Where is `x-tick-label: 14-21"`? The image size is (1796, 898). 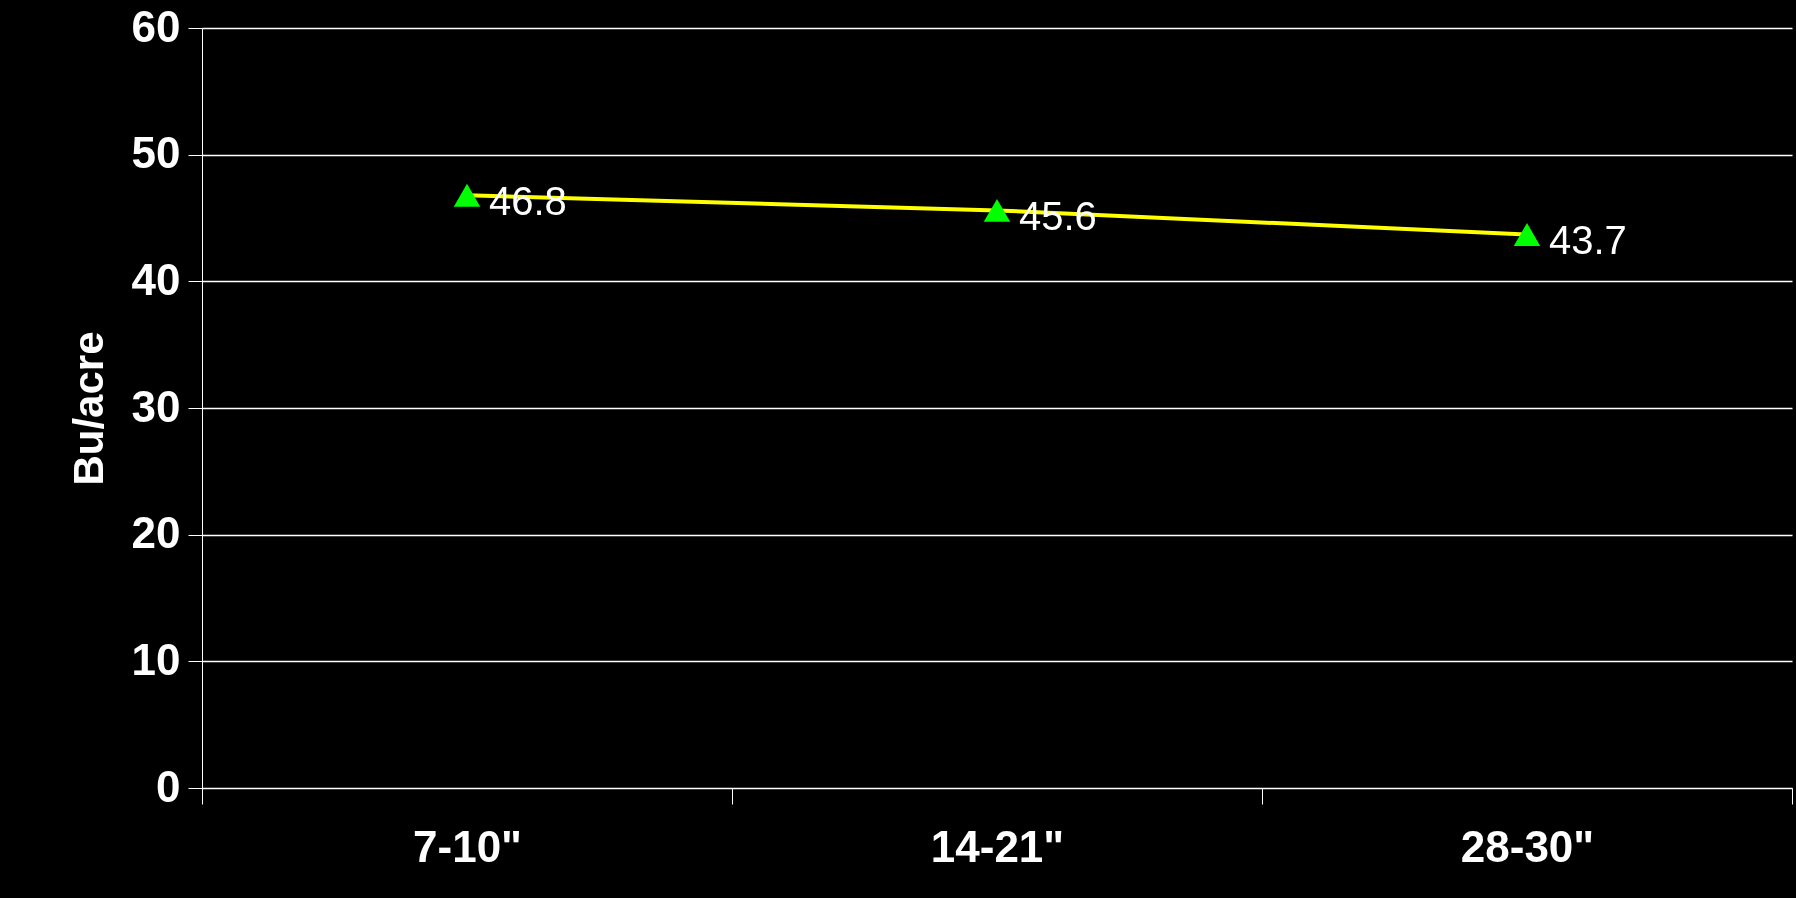 x-tick-label: 14-21" is located at coordinates (997, 846).